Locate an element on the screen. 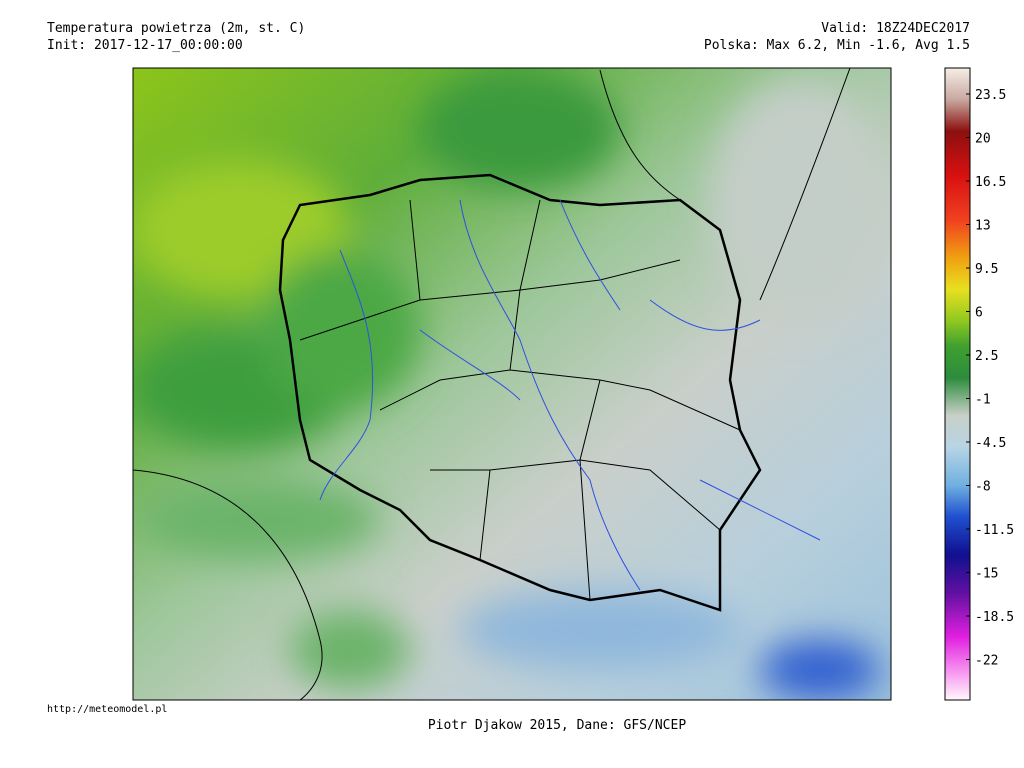 The width and height of the screenshot is (1024, 768). colorbar-label: -4.5 is located at coordinates (990, 443).